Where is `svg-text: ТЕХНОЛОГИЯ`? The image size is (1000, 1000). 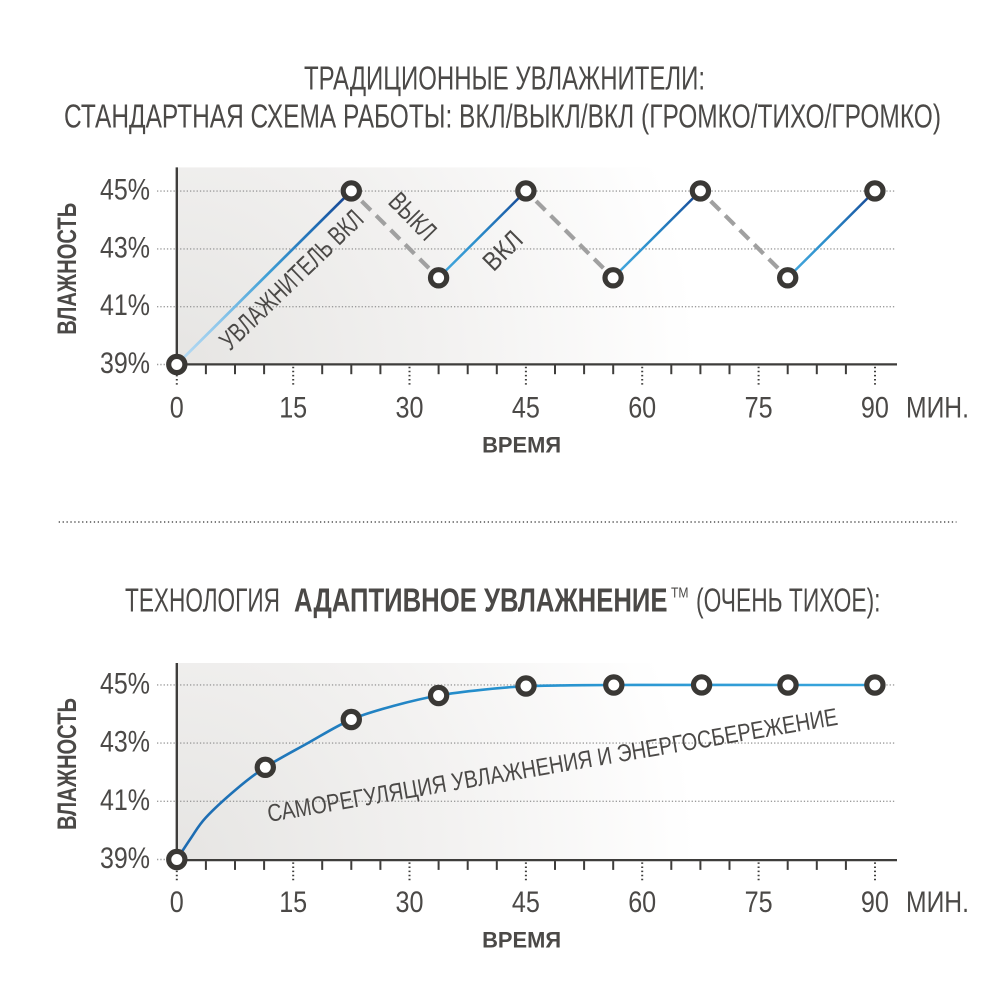 svg-text: ТЕХНОЛОГИЯ is located at coordinates (202, 600).